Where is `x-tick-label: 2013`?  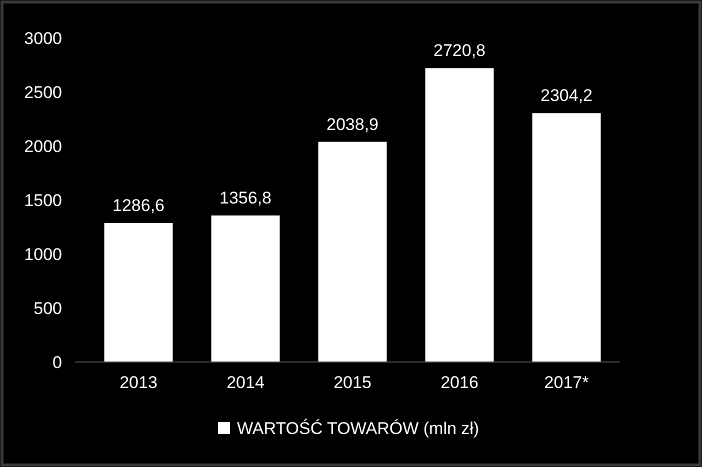 x-tick-label: 2013 is located at coordinates (139, 382).